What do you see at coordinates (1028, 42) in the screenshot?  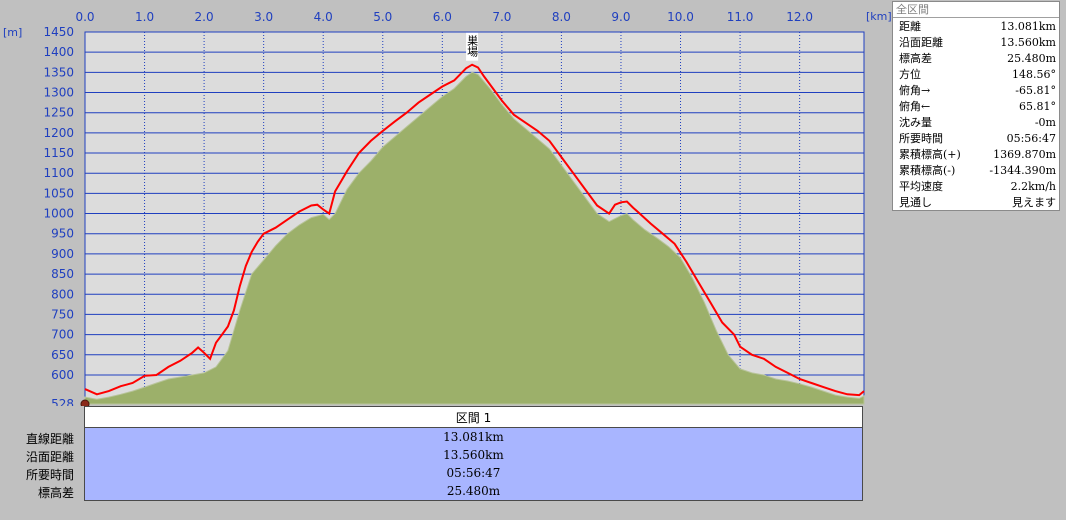 I see `stats-row-value: 13.560km` at bounding box center [1028, 42].